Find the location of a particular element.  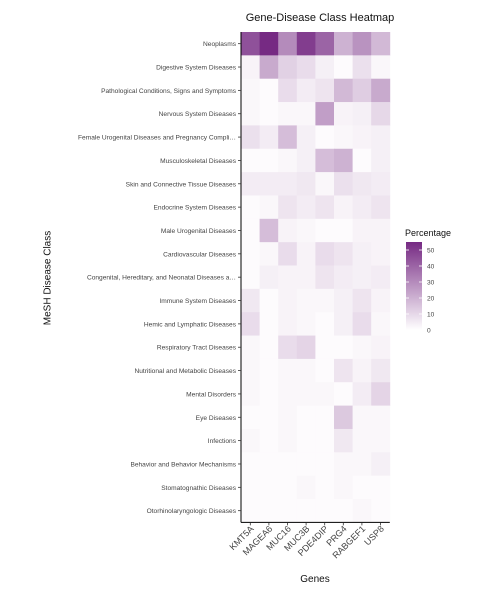

colorbar-title: Percentage is located at coordinates (428, 233).